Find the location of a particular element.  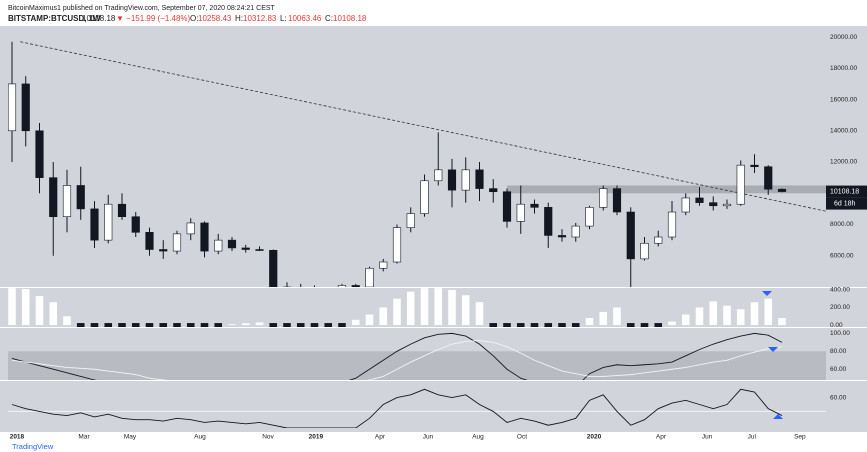

x-tick-label: 2020 is located at coordinates (594, 437).